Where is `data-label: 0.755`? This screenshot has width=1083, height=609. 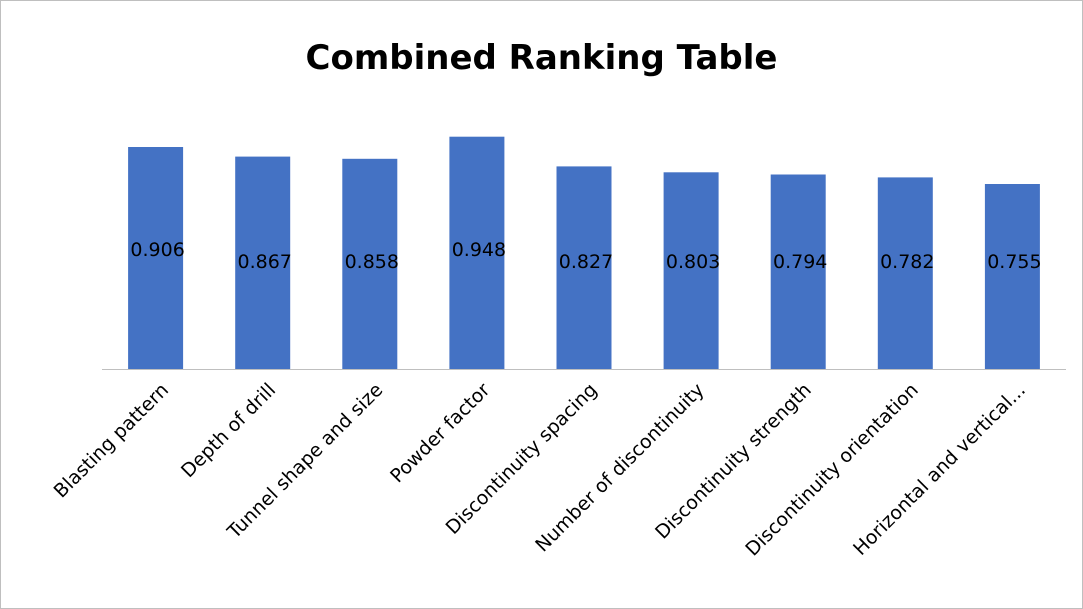
data-label: 0.755 is located at coordinates (1014, 262).